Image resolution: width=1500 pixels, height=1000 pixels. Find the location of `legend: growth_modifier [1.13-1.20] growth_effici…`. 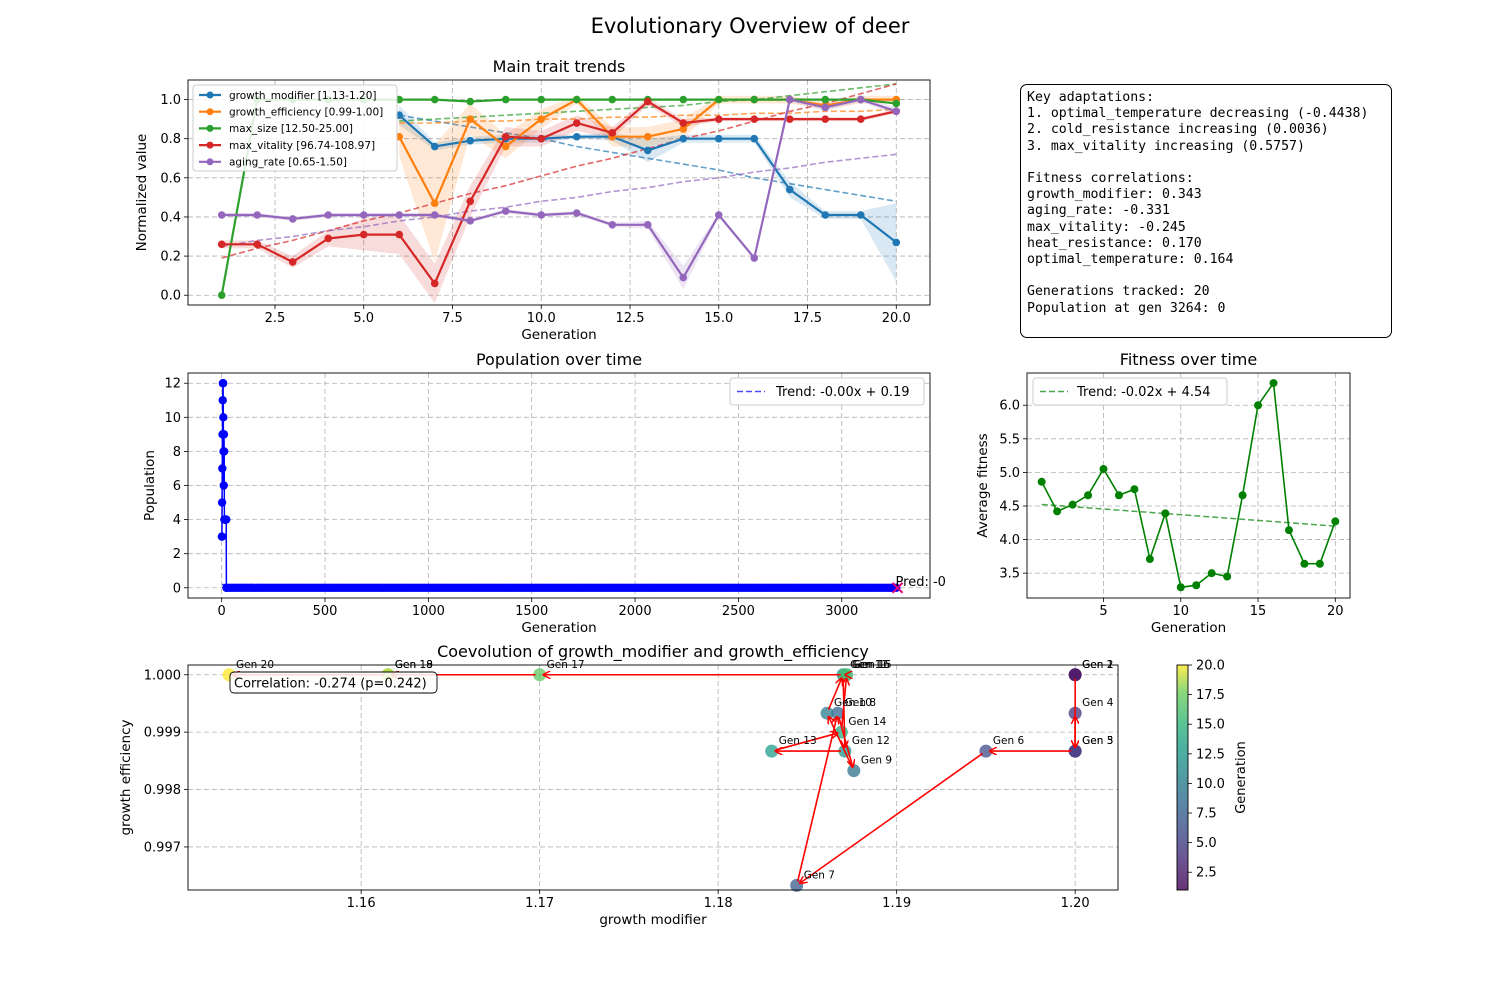

legend: growth_modifier [1.13-1.20] growth_effici… is located at coordinates (295, 128).